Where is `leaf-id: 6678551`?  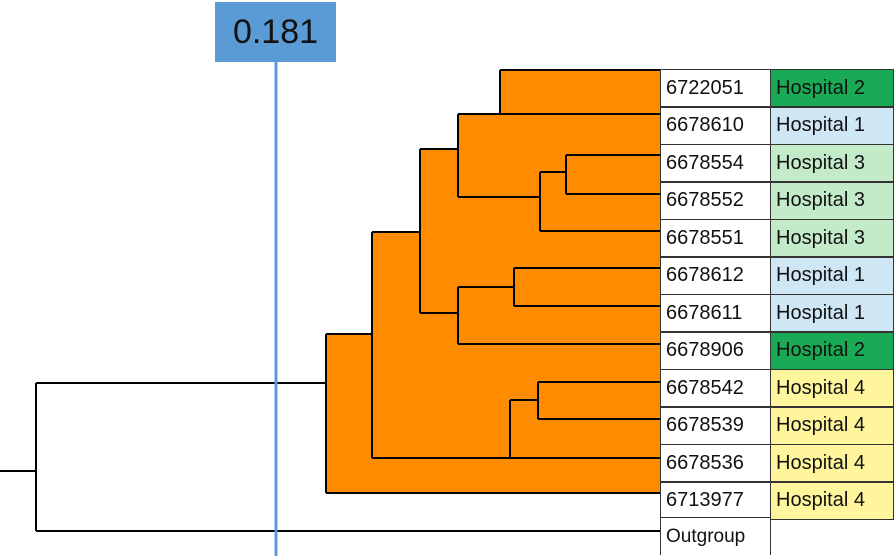
leaf-id: 6678551 is located at coordinates (715, 238).